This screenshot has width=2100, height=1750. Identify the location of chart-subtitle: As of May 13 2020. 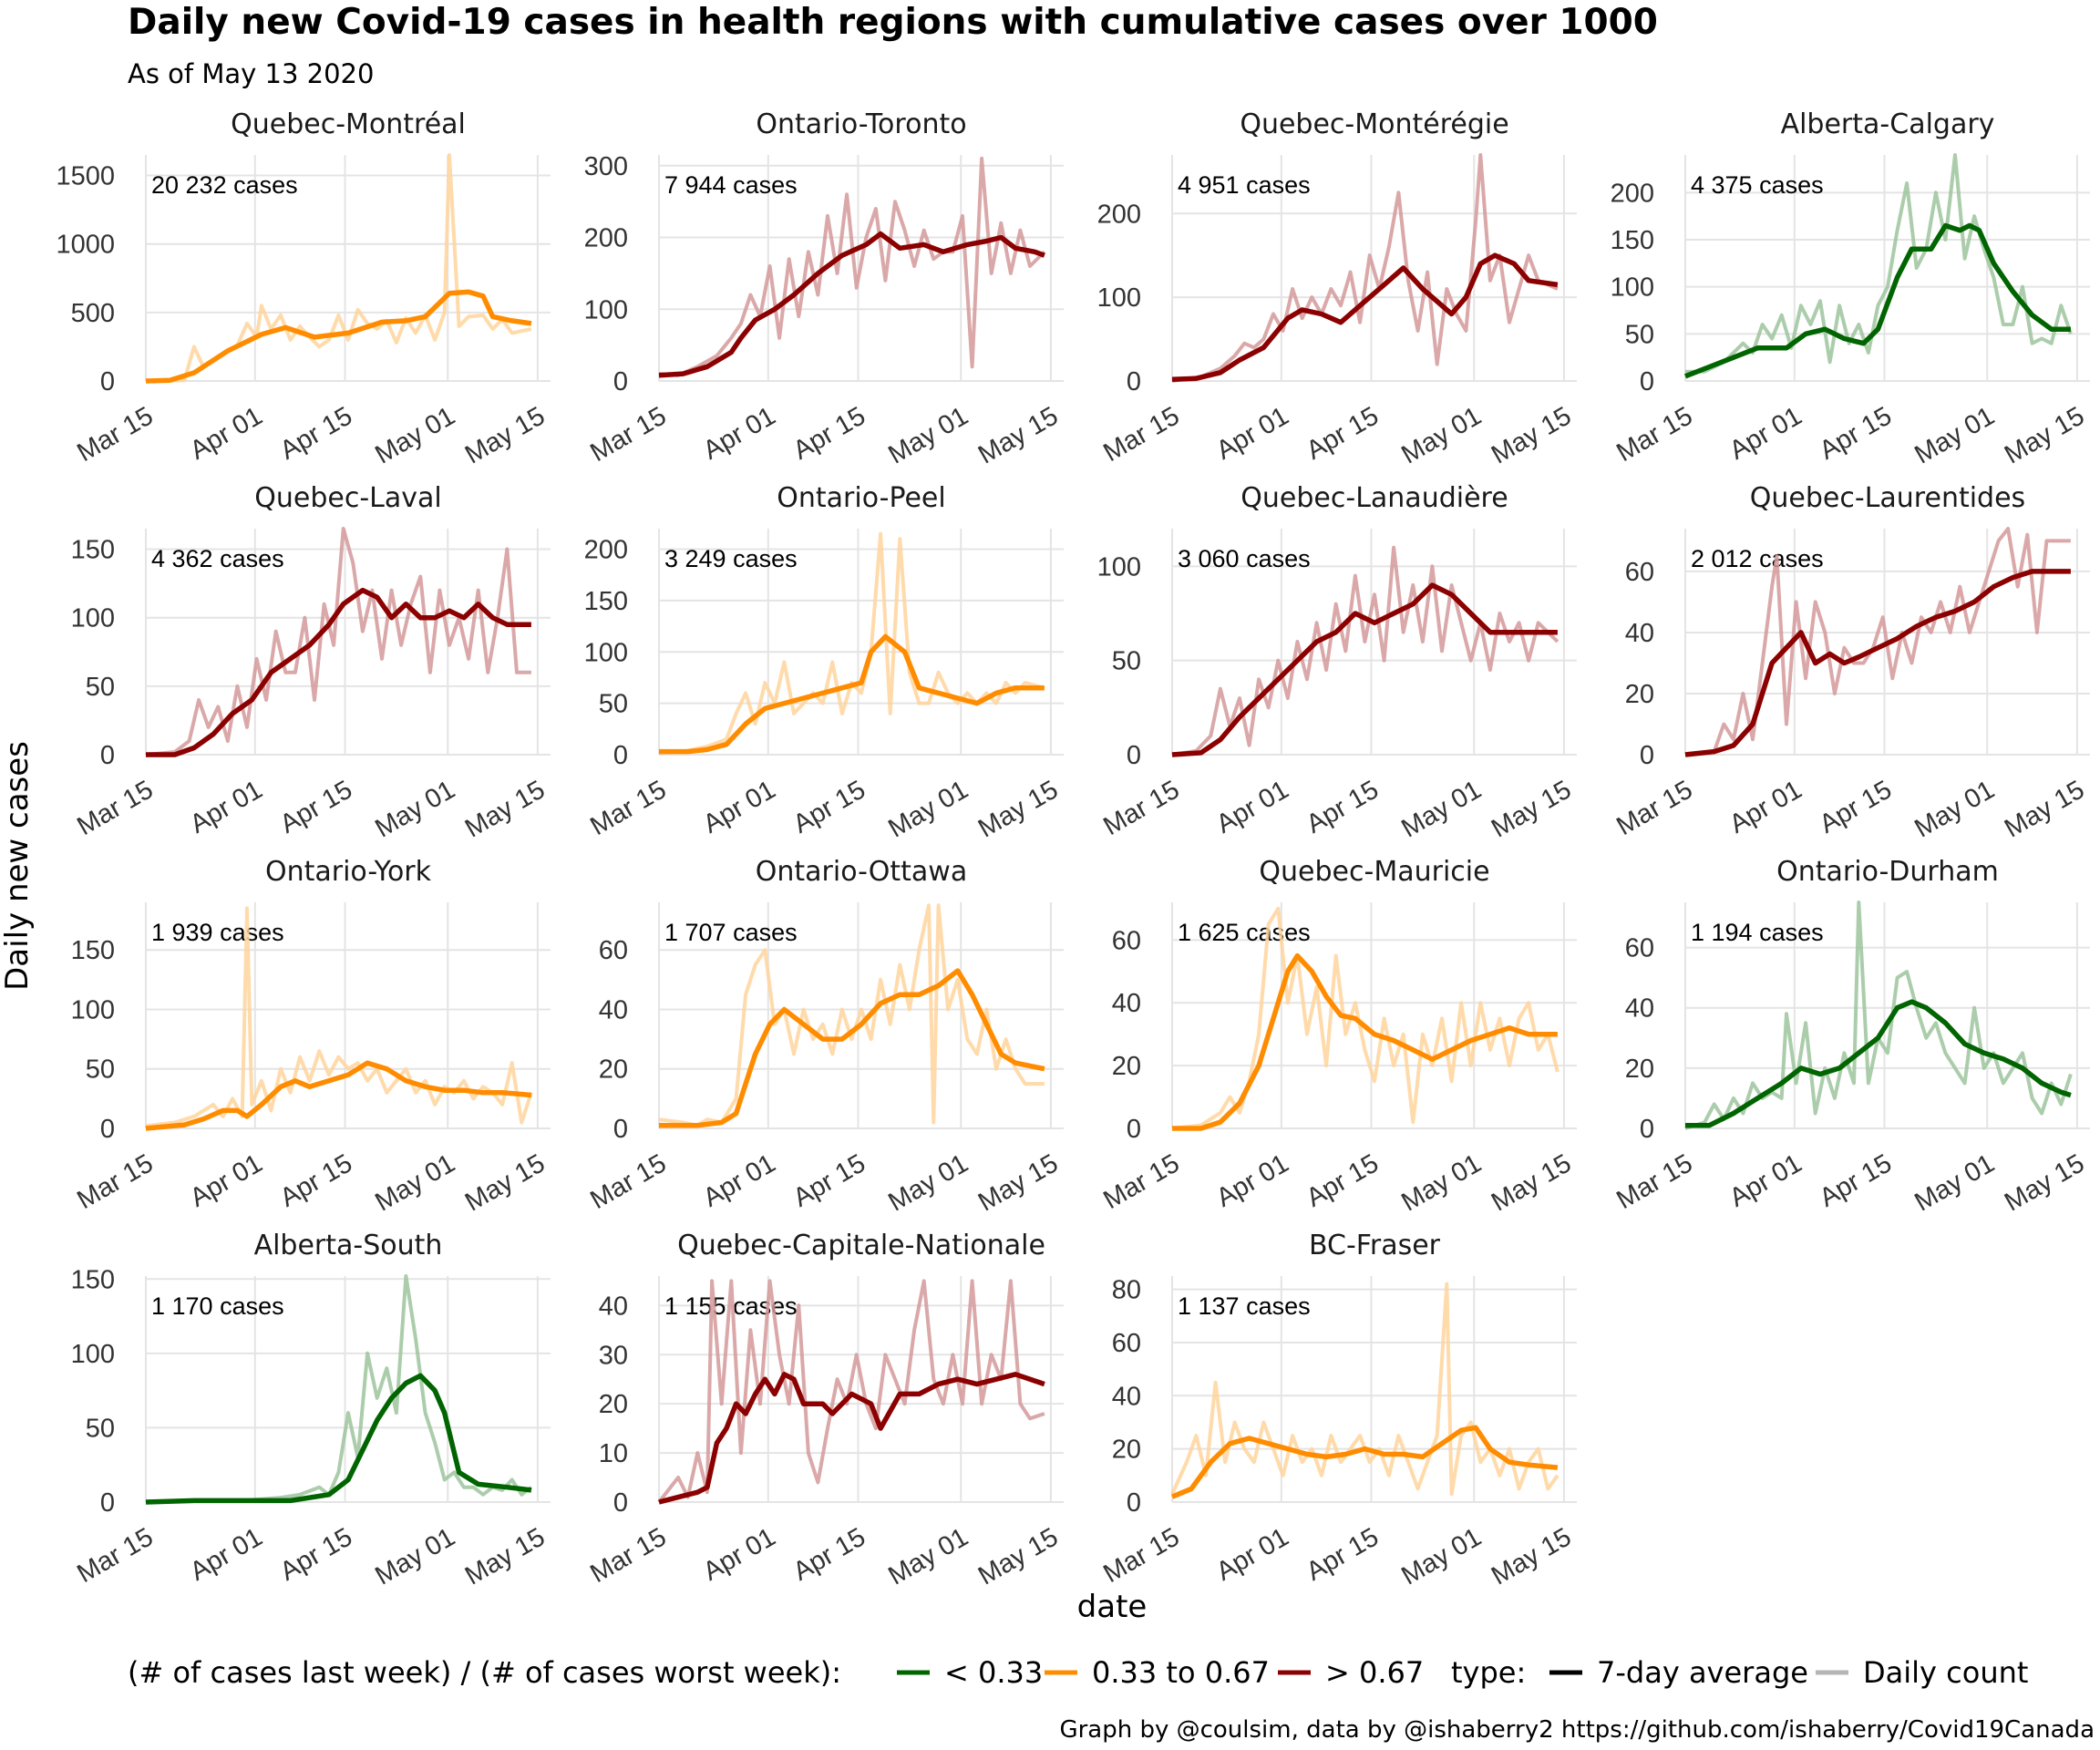
(251, 73).